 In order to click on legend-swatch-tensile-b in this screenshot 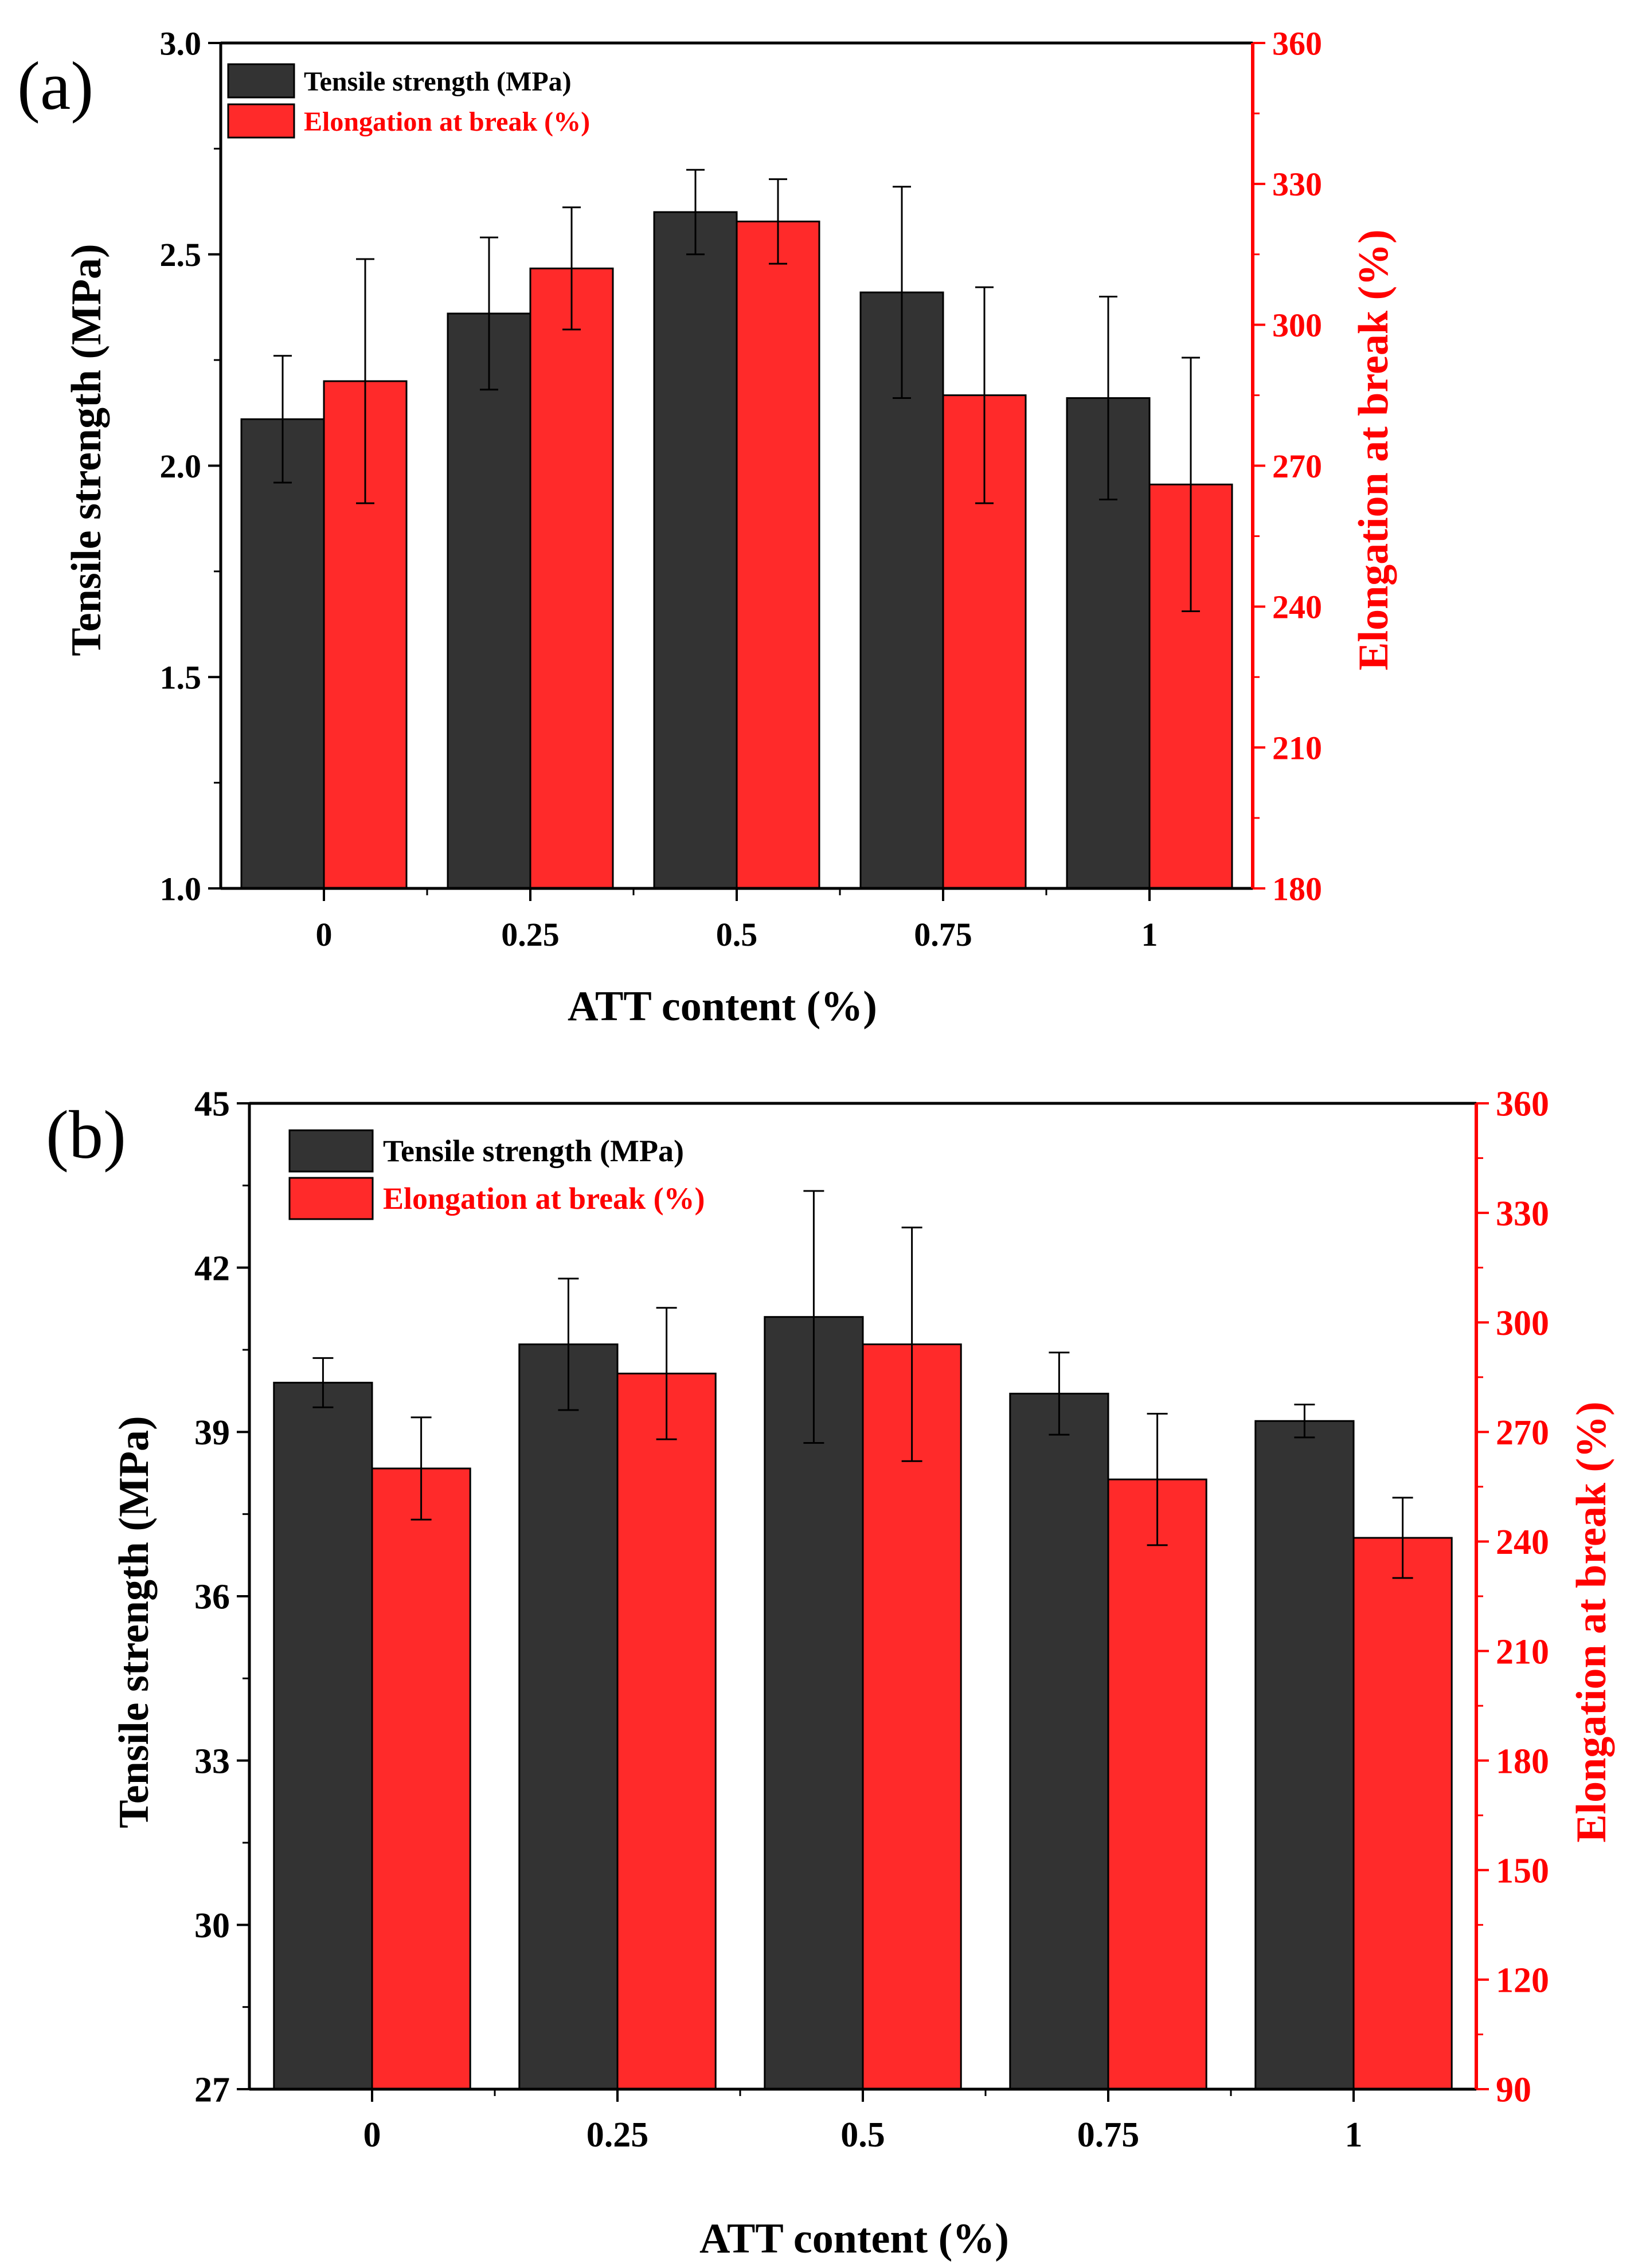, I will do `click(331, 1151)`.